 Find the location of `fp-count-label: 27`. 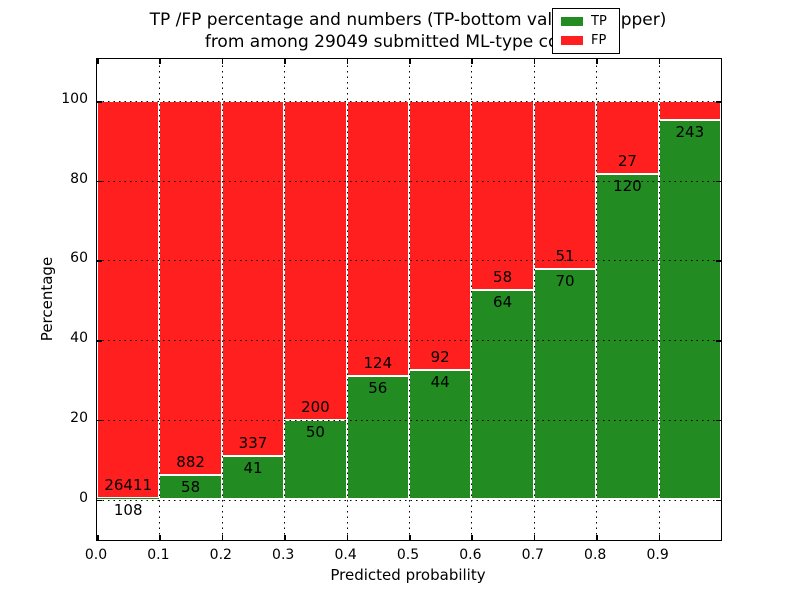

fp-count-label: 27 is located at coordinates (627, 161).